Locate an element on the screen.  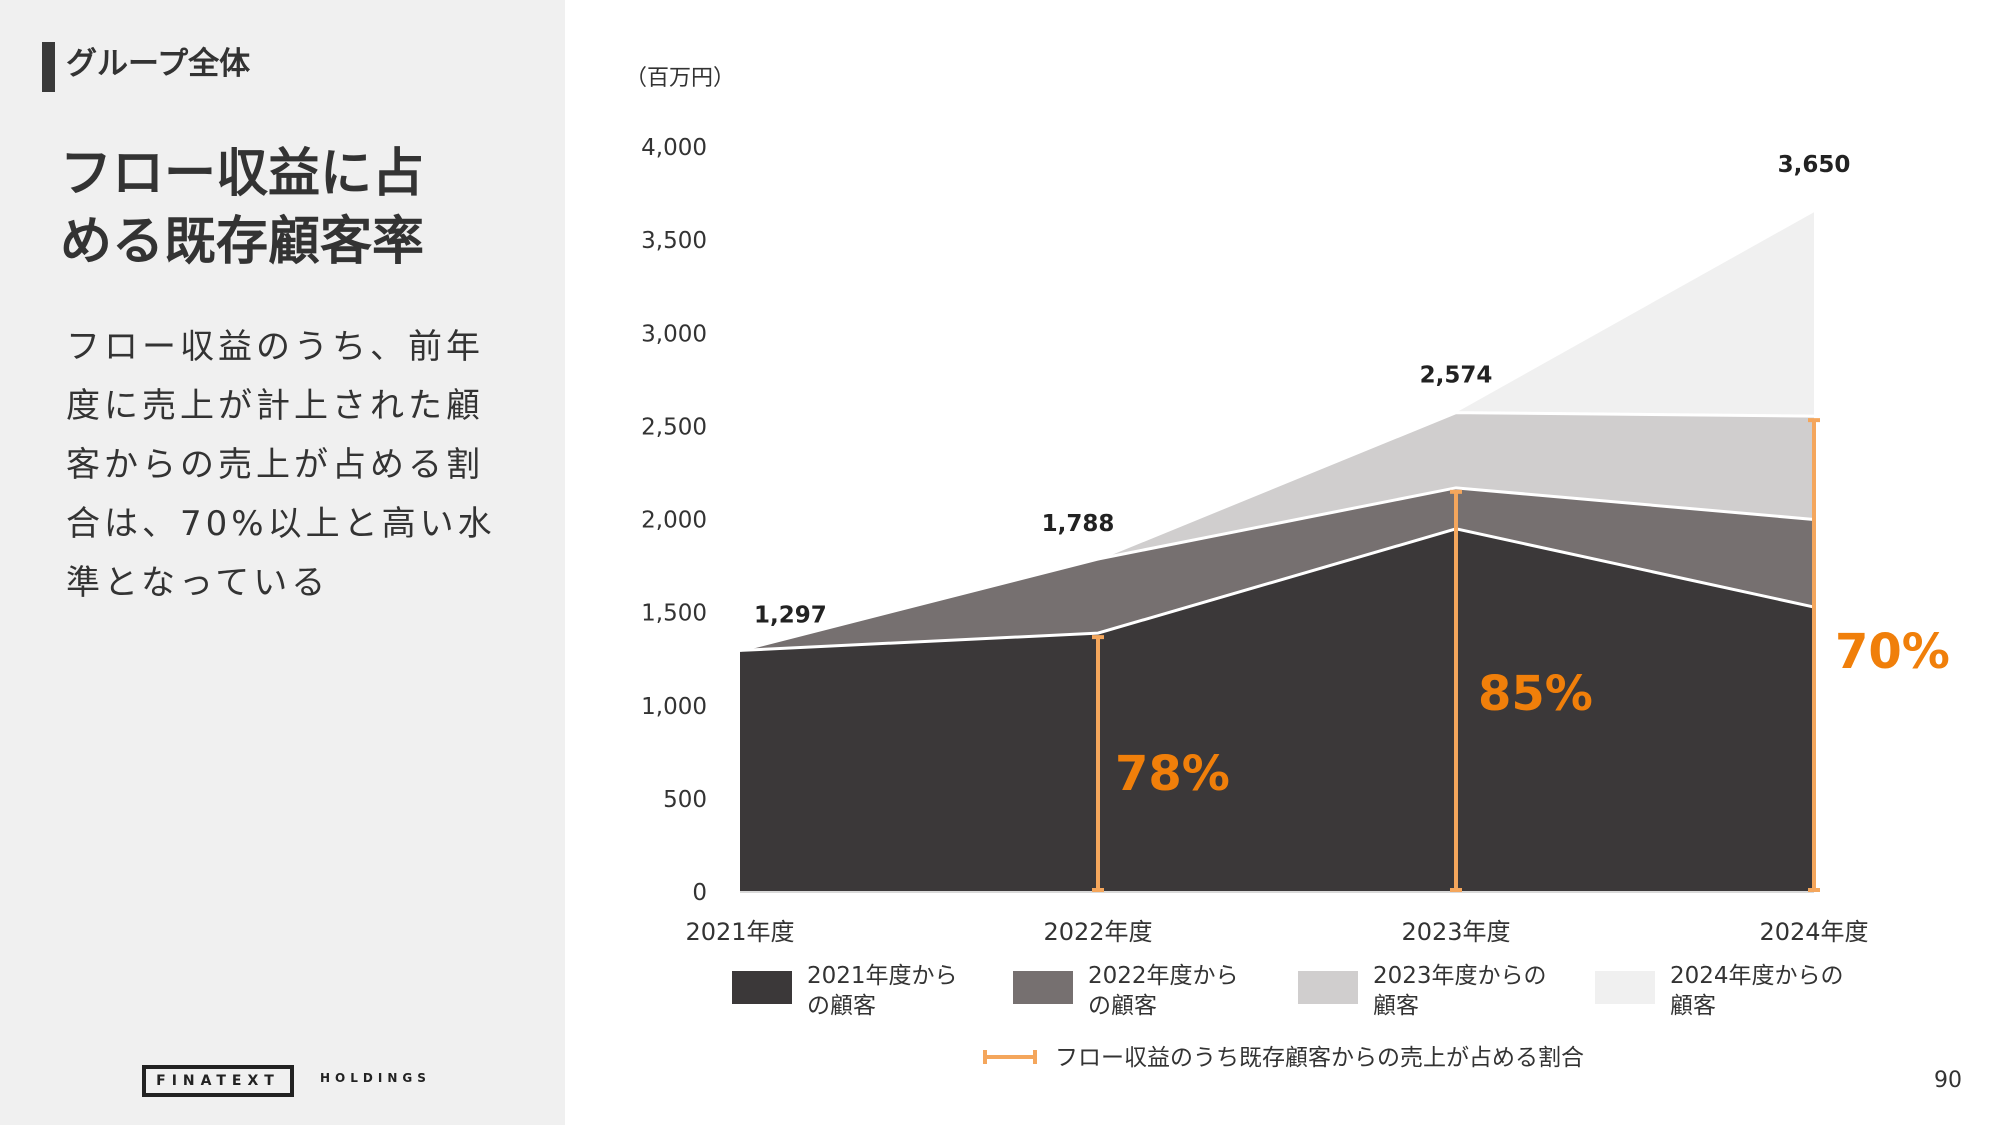
company-logo-sub: HOLDINGS is located at coordinates (375, 1078).